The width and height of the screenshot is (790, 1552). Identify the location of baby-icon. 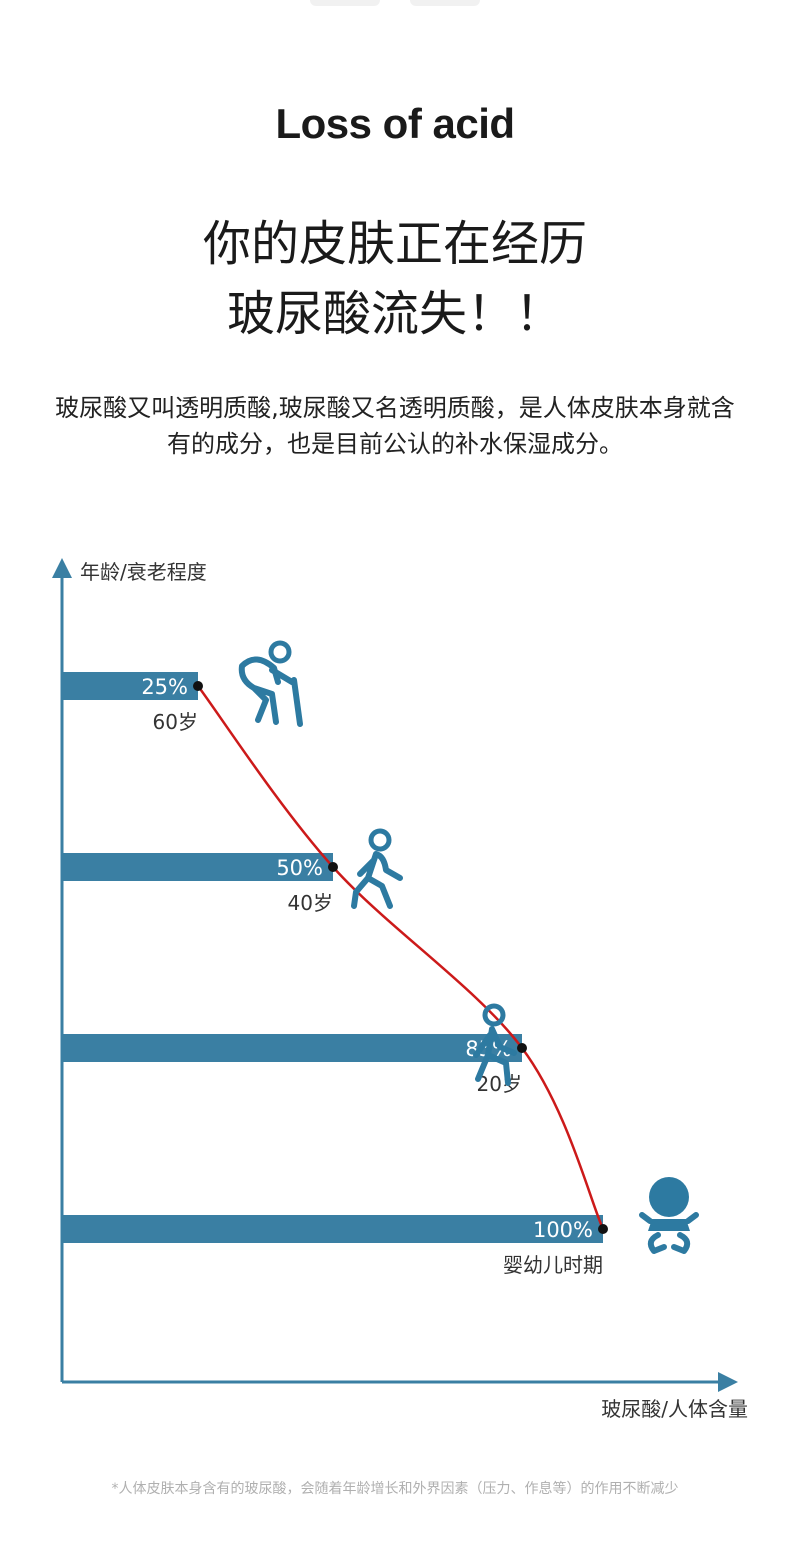
(669, 1215).